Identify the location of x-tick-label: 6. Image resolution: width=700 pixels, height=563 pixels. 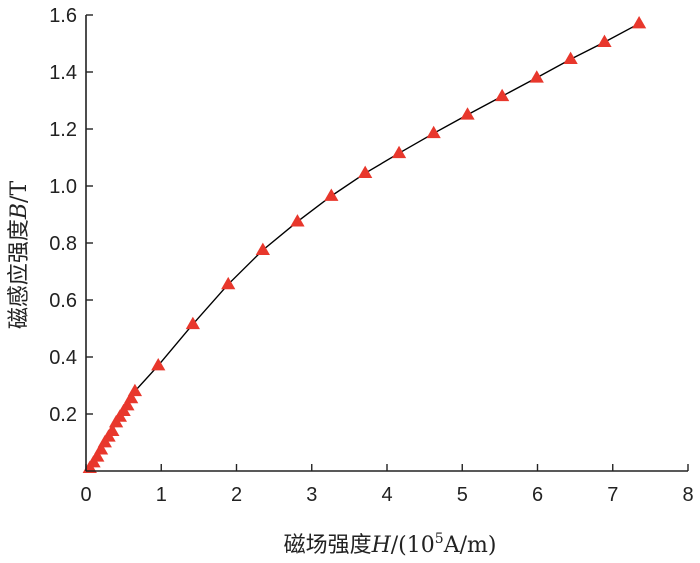
(537, 495).